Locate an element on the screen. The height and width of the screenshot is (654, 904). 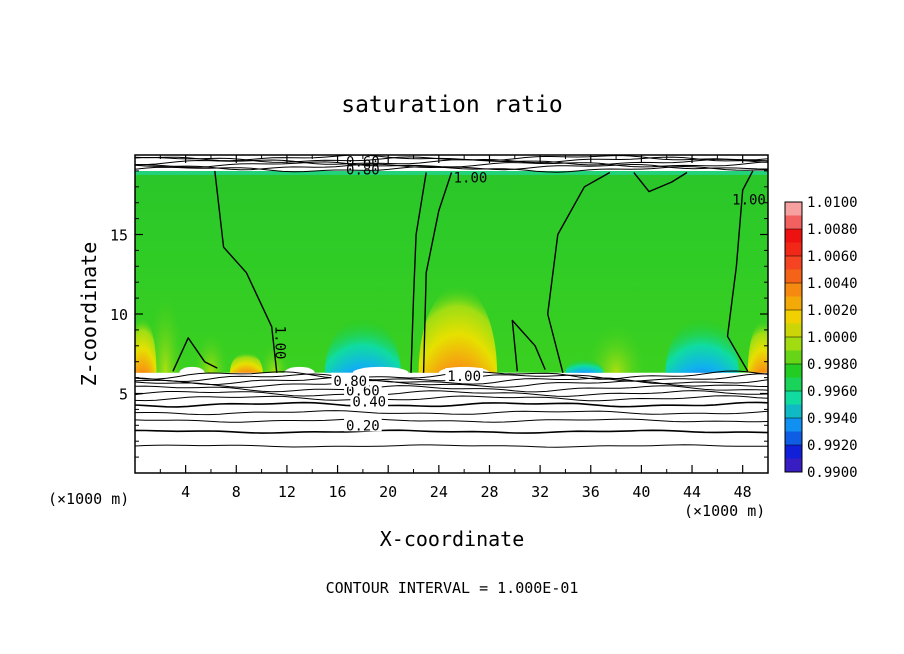
x-tick-label: 20 is located at coordinates (388, 492).